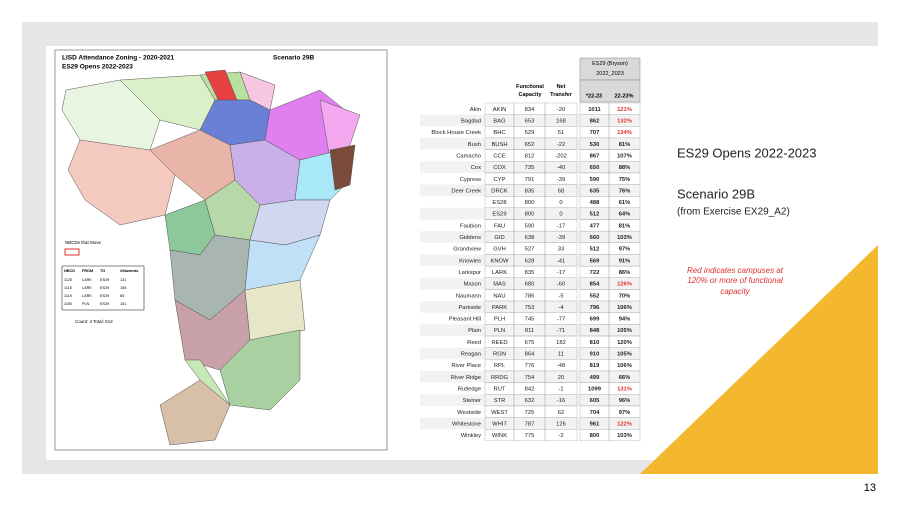  I want to click on table-cell: 552, so click(595, 296).